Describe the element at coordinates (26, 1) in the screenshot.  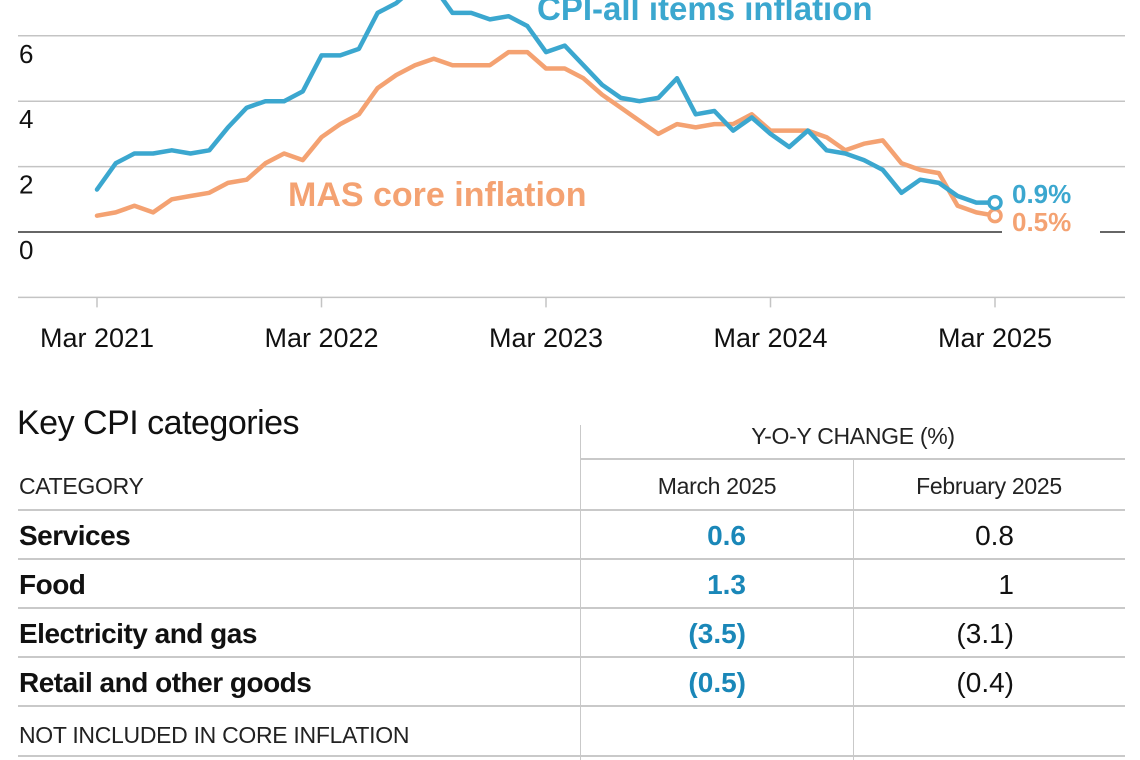
I see `y-tick-label: 8` at that location.